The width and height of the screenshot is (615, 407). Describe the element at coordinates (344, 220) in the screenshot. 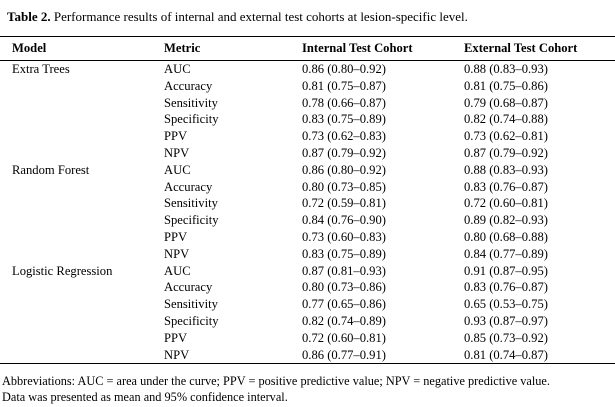

I see `cell-internal: 0.84 (0.76–0.90)` at that location.